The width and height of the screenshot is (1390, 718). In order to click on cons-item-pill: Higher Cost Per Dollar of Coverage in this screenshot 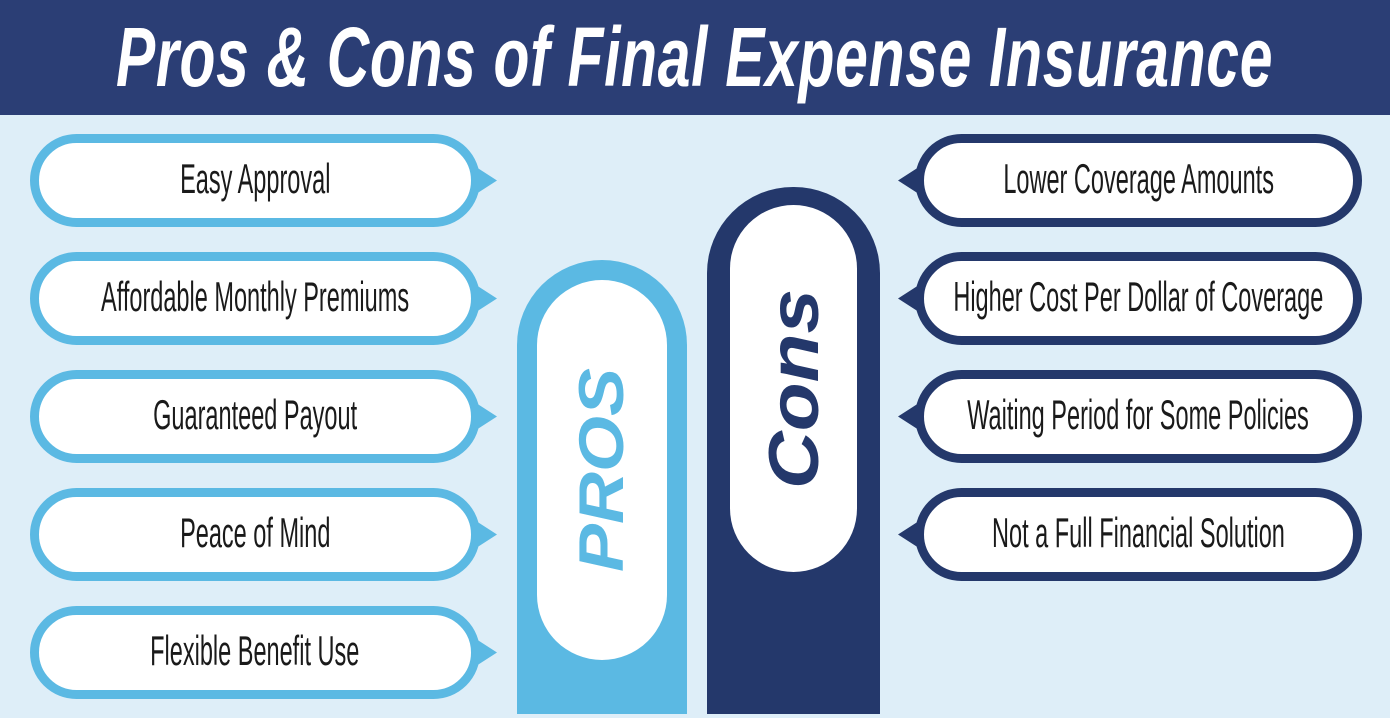, I will do `click(1130, 298)`.